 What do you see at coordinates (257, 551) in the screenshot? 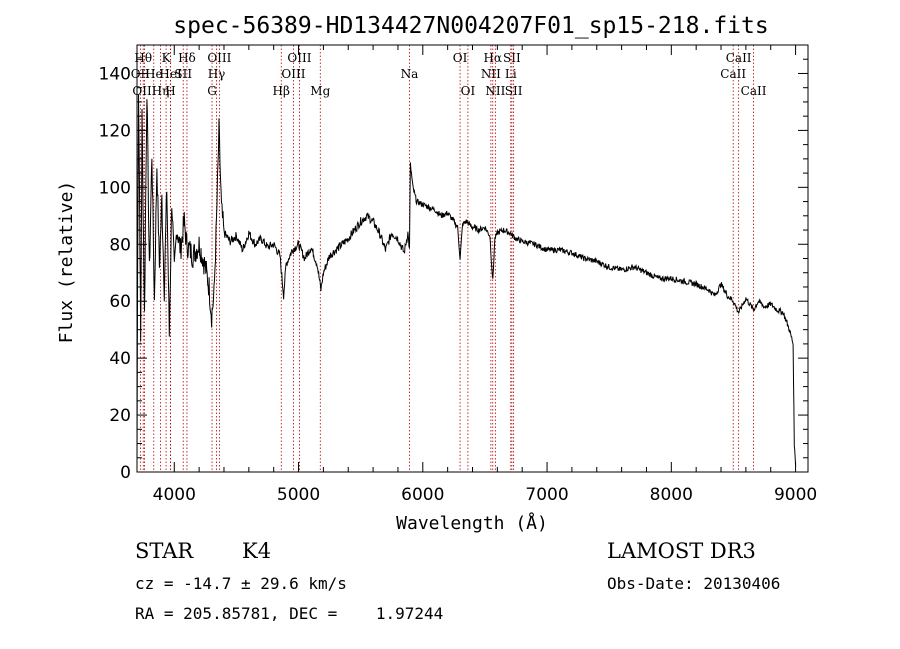
I see `object-subclass: K4` at bounding box center [257, 551].